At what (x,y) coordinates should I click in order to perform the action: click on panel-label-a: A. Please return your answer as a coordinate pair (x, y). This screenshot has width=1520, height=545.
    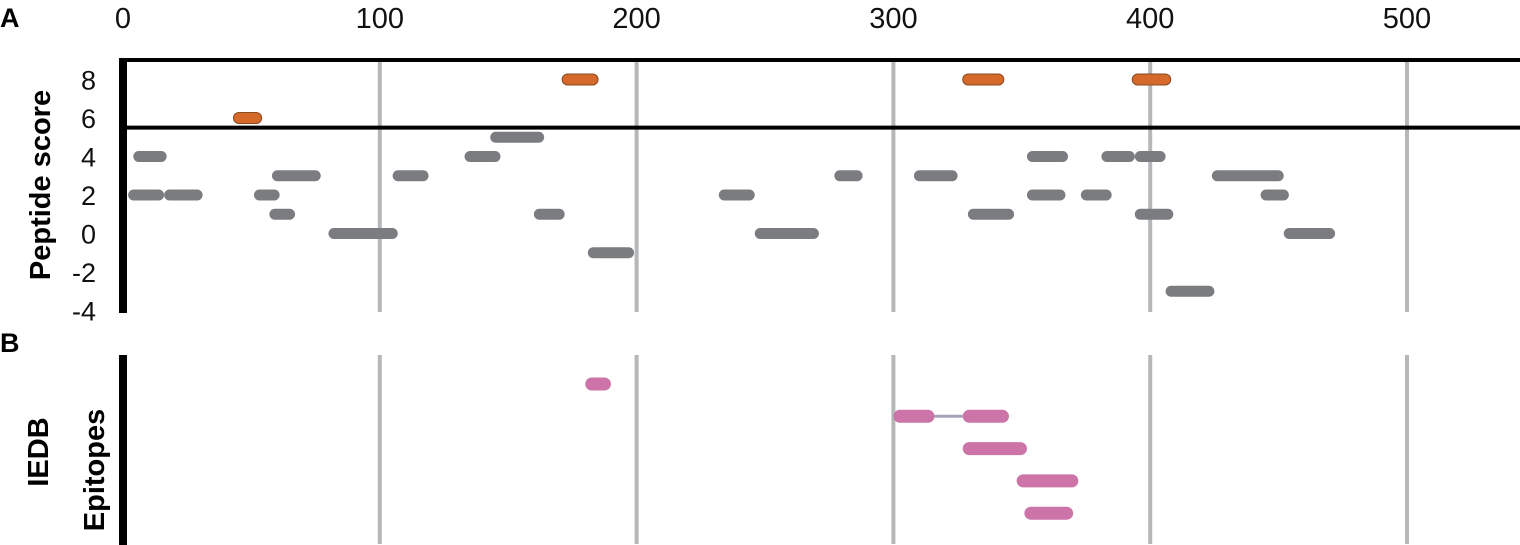
    Looking at the image, I should click on (10, 18).